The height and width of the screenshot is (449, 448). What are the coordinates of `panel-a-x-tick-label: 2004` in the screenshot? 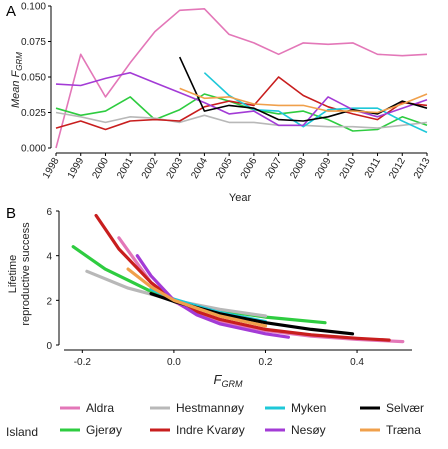 It's located at (199, 168).